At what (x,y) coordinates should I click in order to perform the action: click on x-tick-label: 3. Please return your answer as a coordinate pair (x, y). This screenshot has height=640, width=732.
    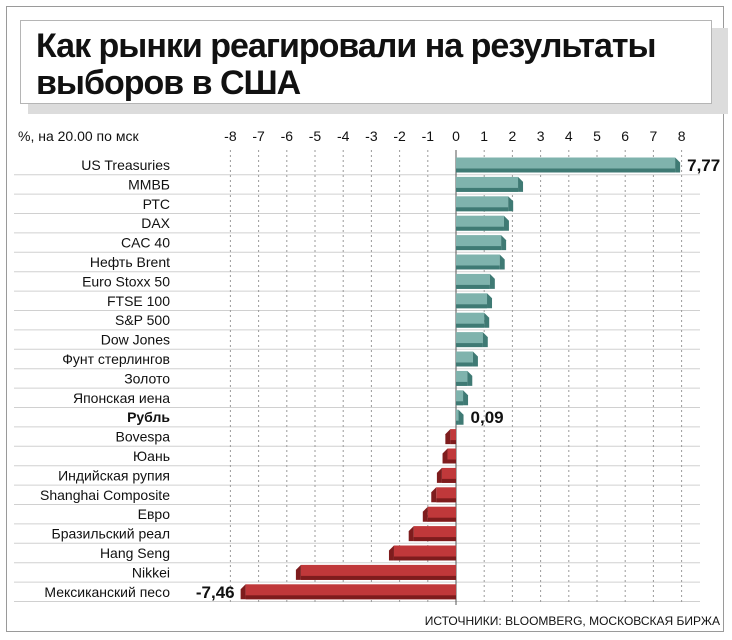
    Looking at the image, I should click on (541, 136).